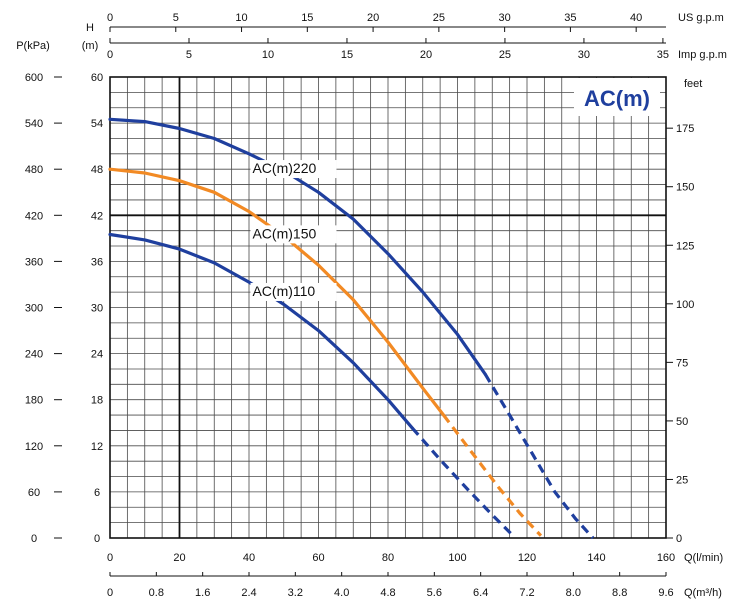 This screenshot has height=602, width=742. What do you see at coordinates (295, 593) in the screenshot?
I see `q-m3h-tick-label: 3.2` at bounding box center [295, 593].